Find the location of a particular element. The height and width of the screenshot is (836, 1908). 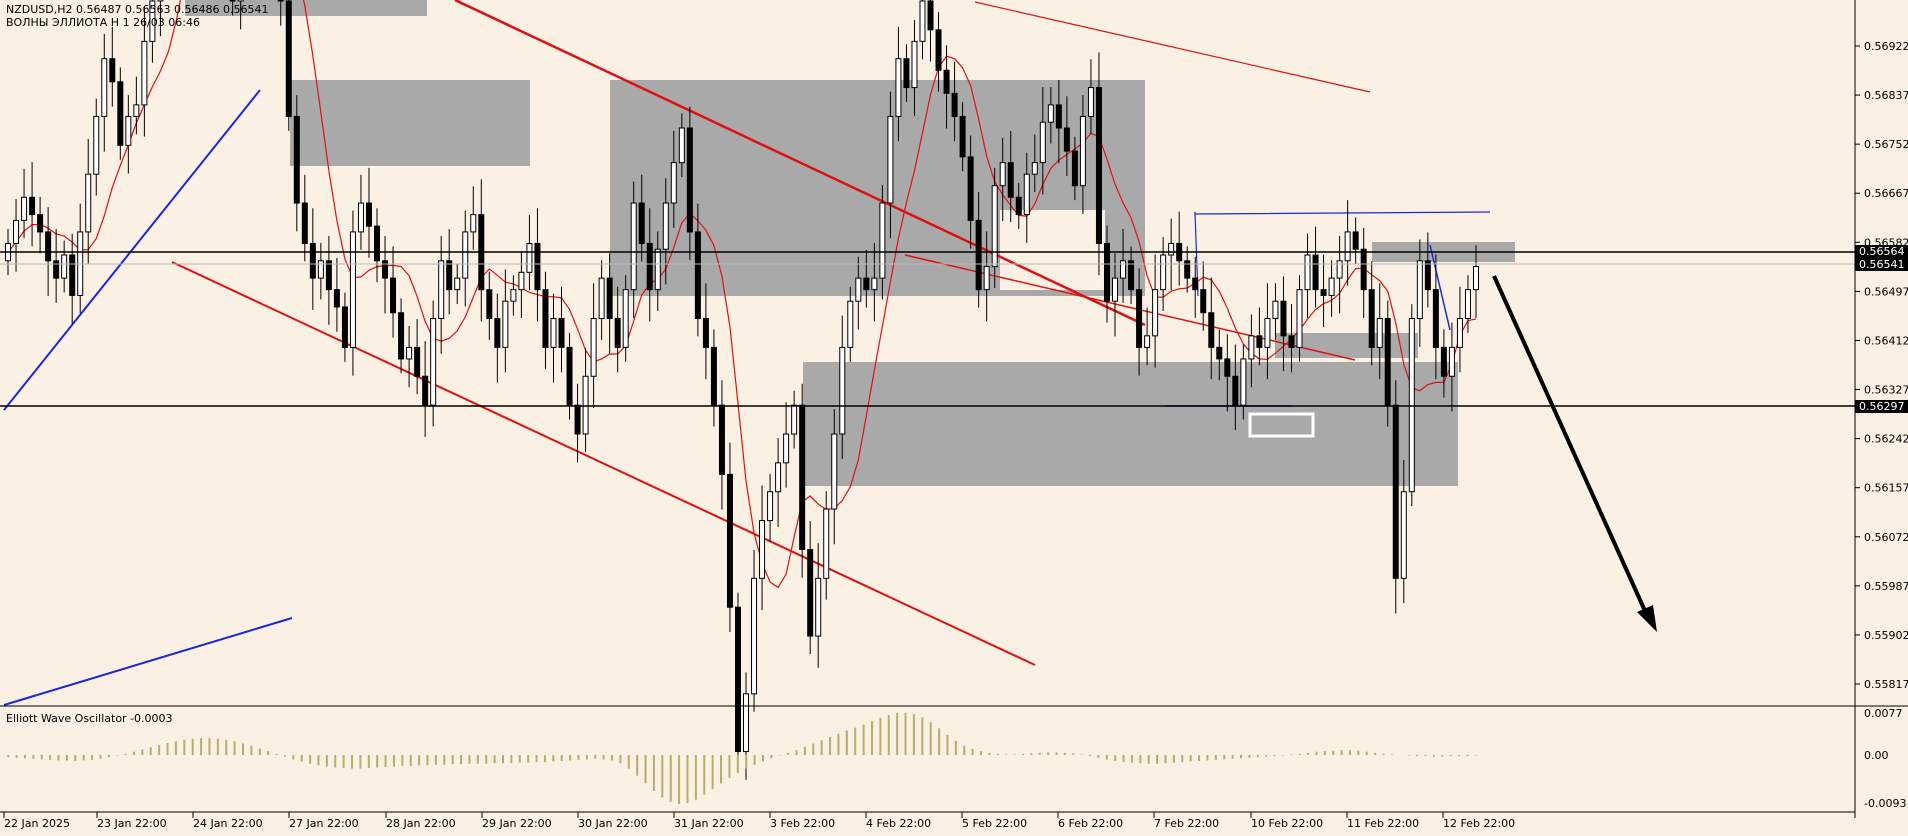

time-tick-label: 7 Feb 22:00 is located at coordinates (1186, 823).